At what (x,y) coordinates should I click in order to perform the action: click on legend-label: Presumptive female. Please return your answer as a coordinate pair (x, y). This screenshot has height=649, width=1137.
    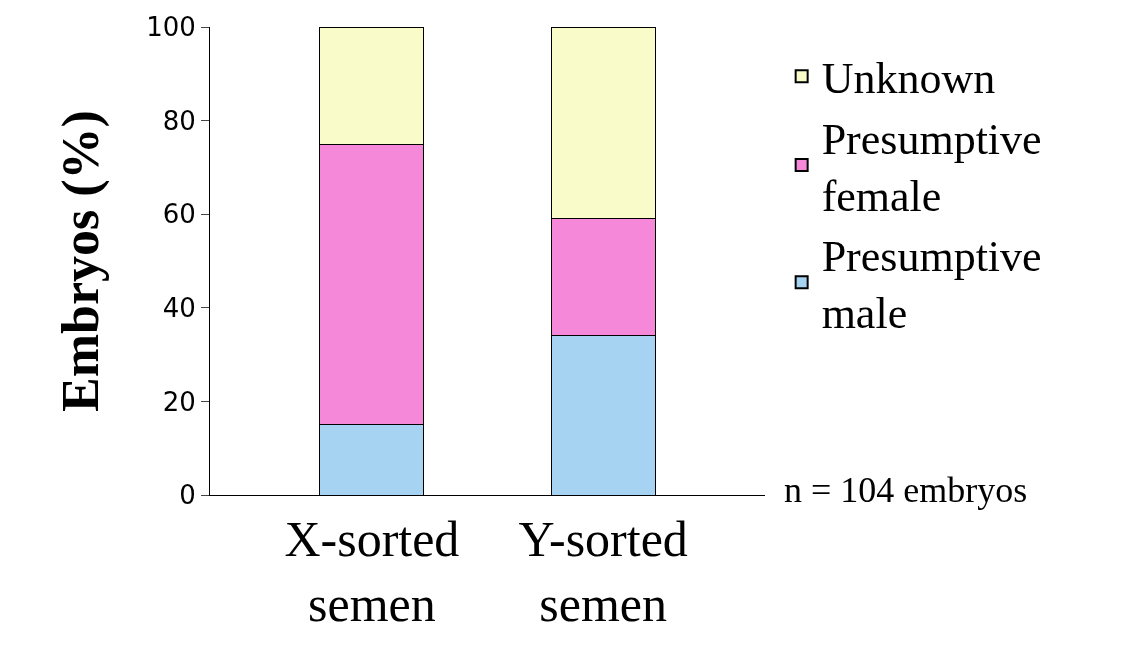
    Looking at the image, I should click on (931, 167).